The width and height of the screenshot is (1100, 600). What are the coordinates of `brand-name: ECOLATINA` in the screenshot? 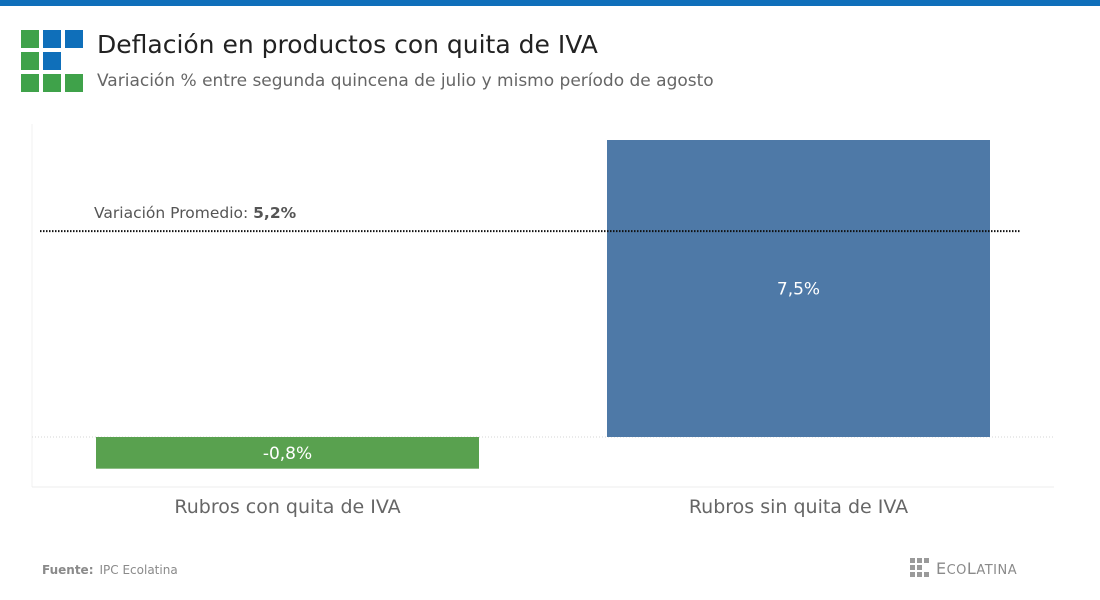 It's located at (977, 568).